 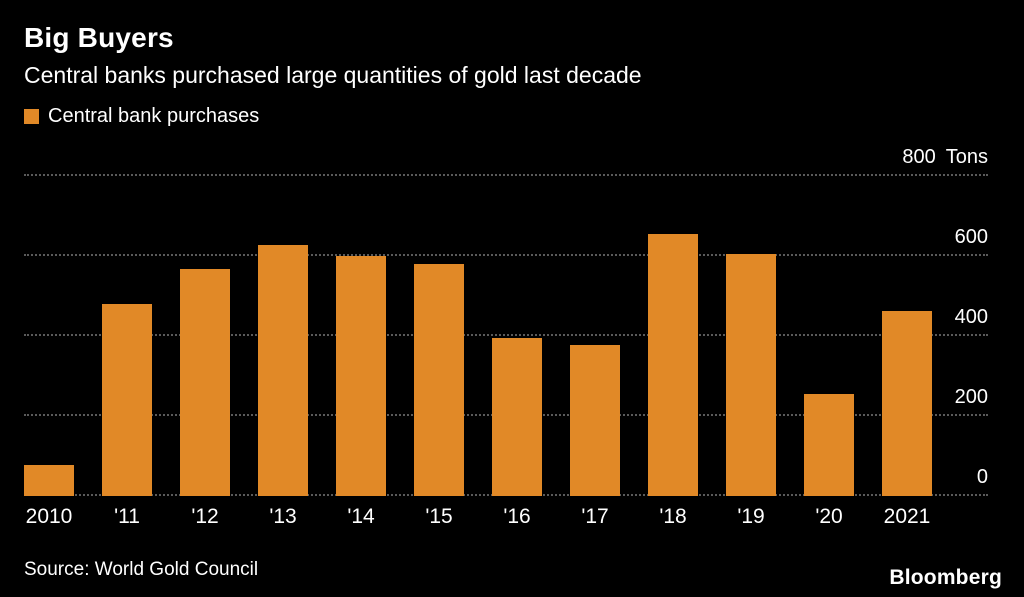 What do you see at coordinates (971, 237) in the screenshot?
I see `y-axis-label-600: 600` at bounding box center [971, 237].